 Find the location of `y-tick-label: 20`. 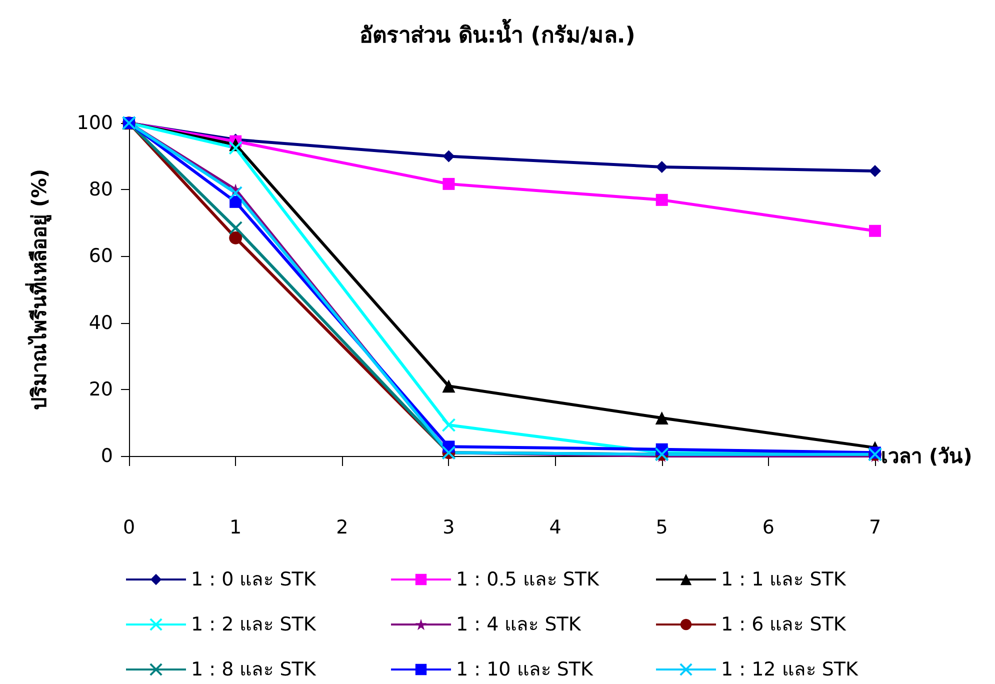

y-tick-label: 20 is located at coordinates (100, 389).